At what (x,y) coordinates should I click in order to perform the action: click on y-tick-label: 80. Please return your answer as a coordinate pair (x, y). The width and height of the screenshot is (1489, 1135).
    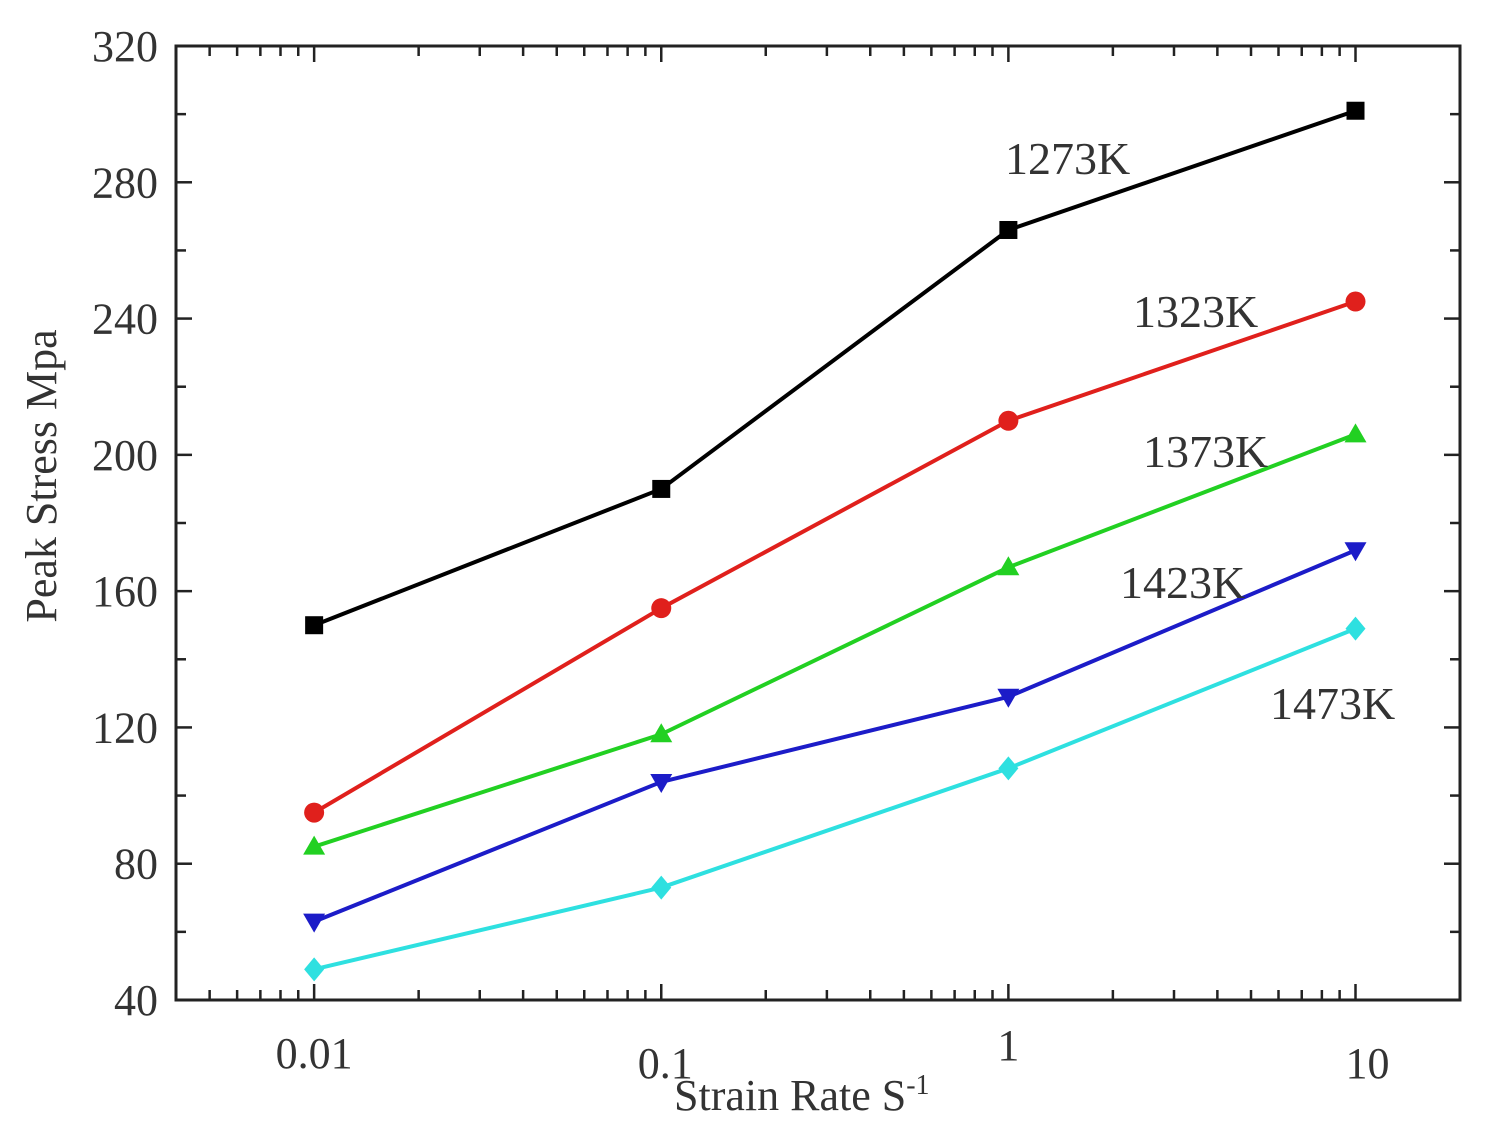
    Looking at the image, I should click on (136, 864).